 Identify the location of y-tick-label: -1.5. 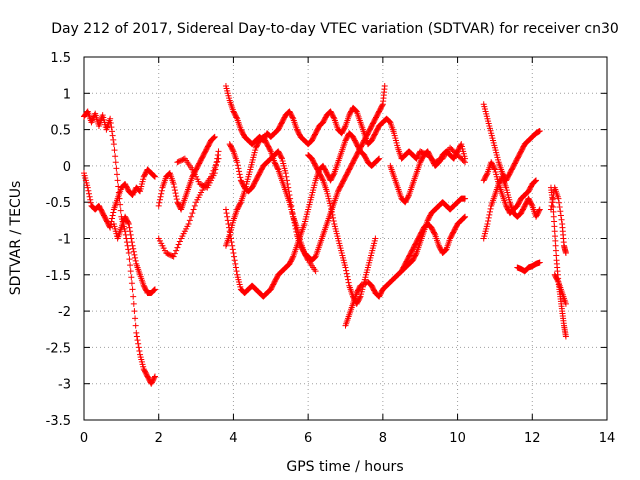
(58, 276).